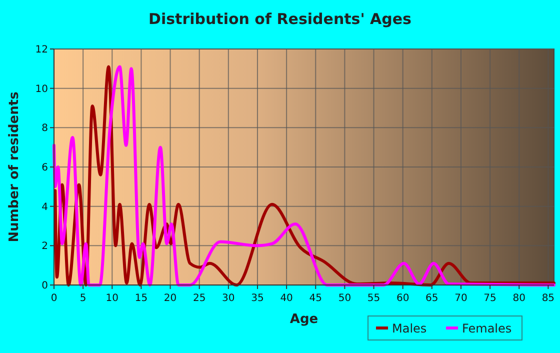 This screenshot has width=560, height=353. Describe the element at coordinates (112, 298) in the screenshot. I see `x-tick-label: 10` at that location.